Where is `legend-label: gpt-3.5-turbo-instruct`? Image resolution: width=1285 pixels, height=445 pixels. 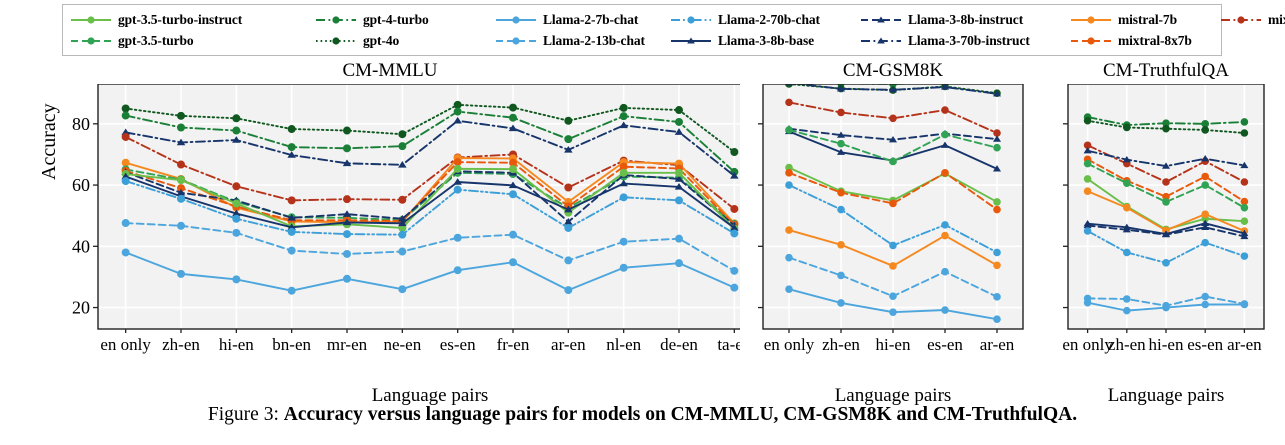 legend-label: gpt-3.5-turbo-instruct is located at coordinates (180, 19).